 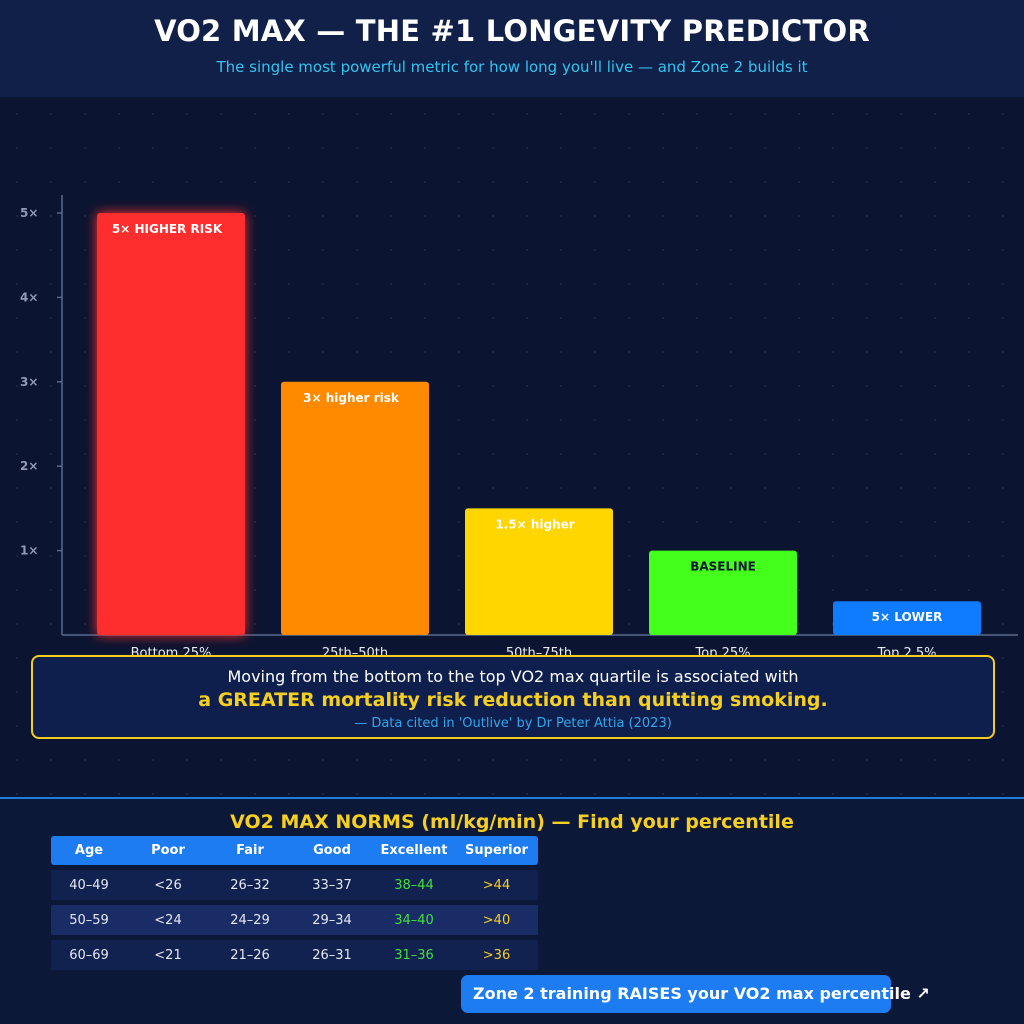 What do you see at coordinates (168, 955) in the screenshot?
I see `cell-poor: <21` at bounding box center [168, 955].